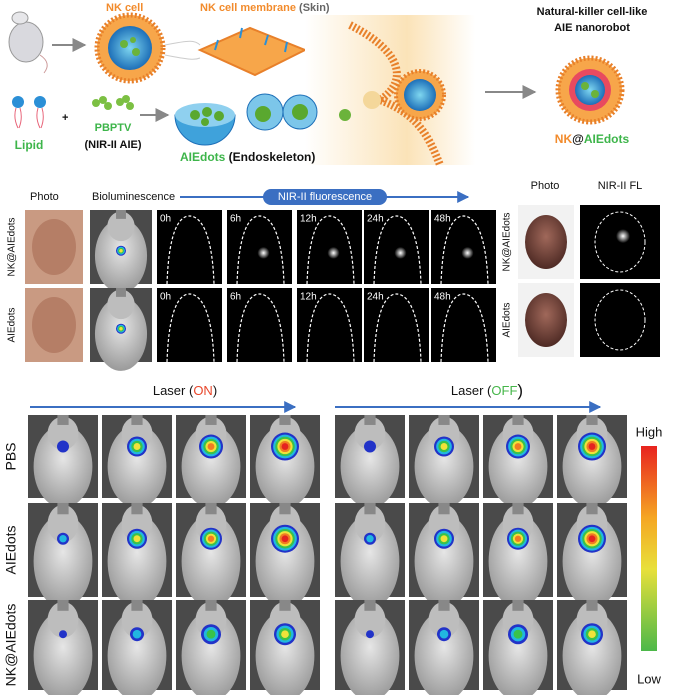 The height and width of the screenshot is (695, 676). I want to click on nanorobot-title: AIE nanorobot, so click(592, 28).